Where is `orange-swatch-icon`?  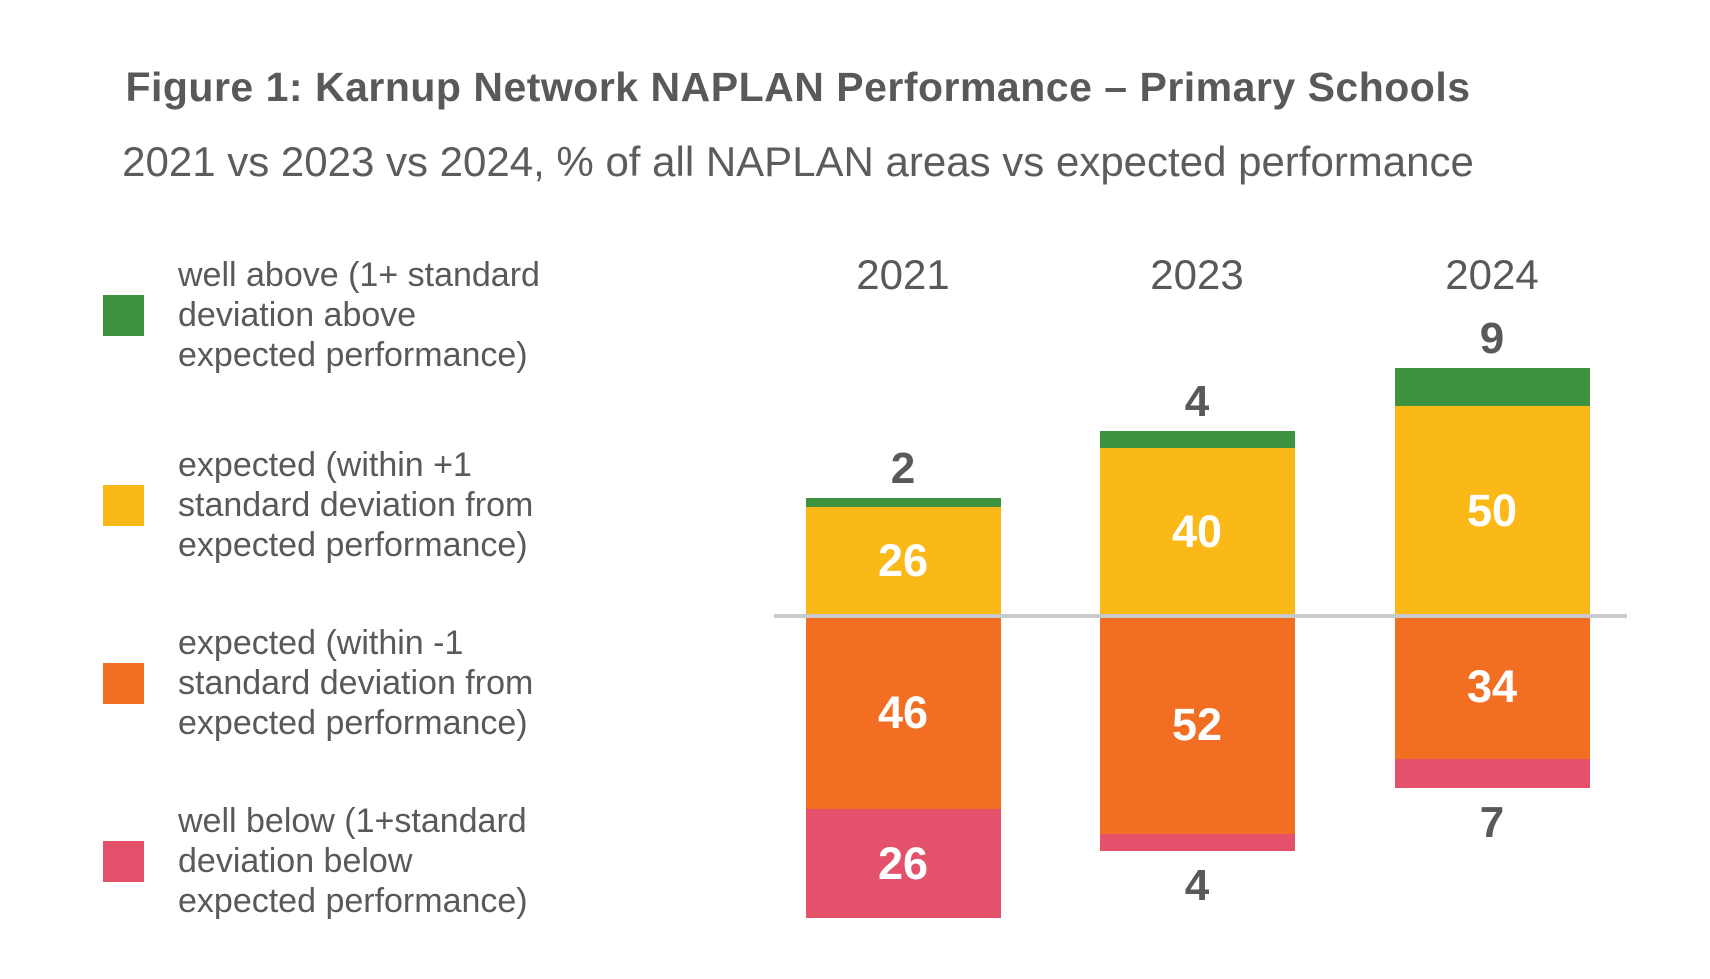
orange-swatch-icon is located at coordinates (123, 683).